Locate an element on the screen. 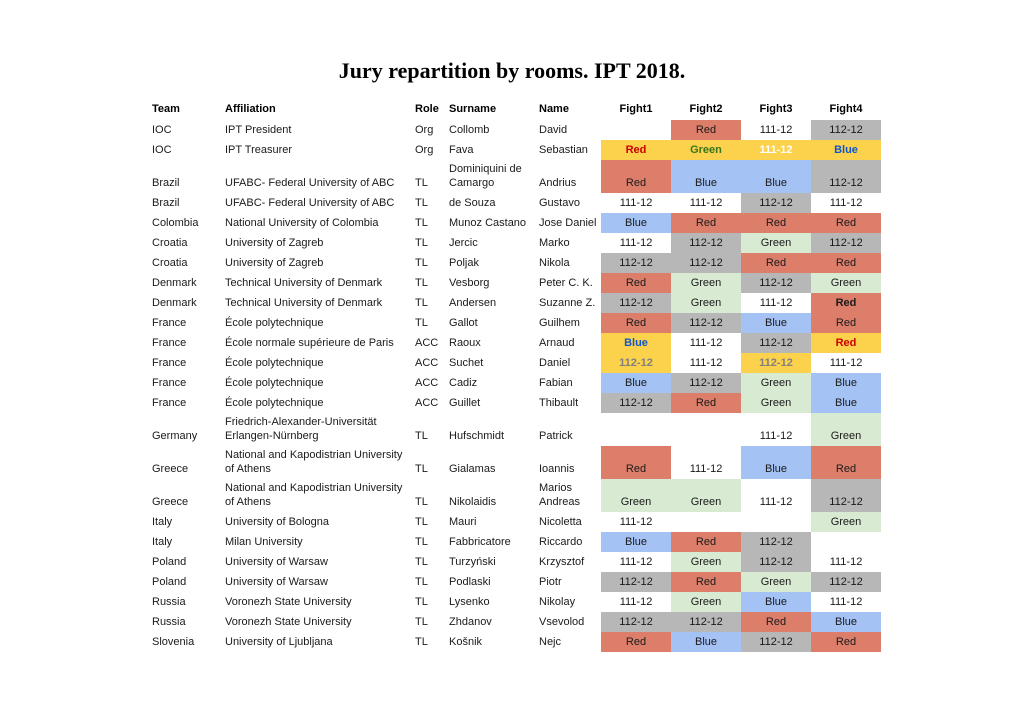 Image resolution: width=1024 pixels, height=724 pixels. fight3-cell: 112-12 is located at coordinates (776, 203).